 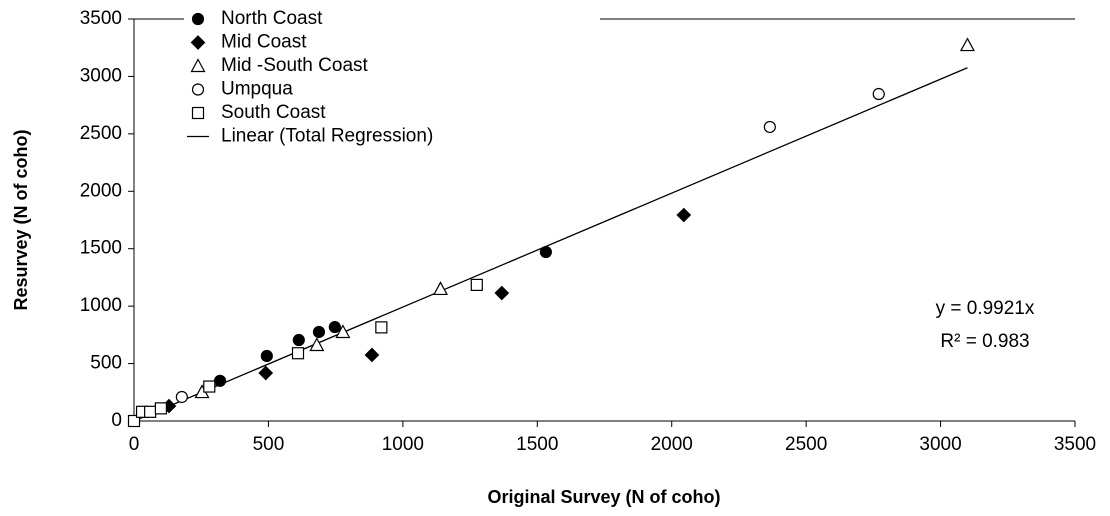 I want to click on legend-label: North Coast, so click(x=272, y=18).